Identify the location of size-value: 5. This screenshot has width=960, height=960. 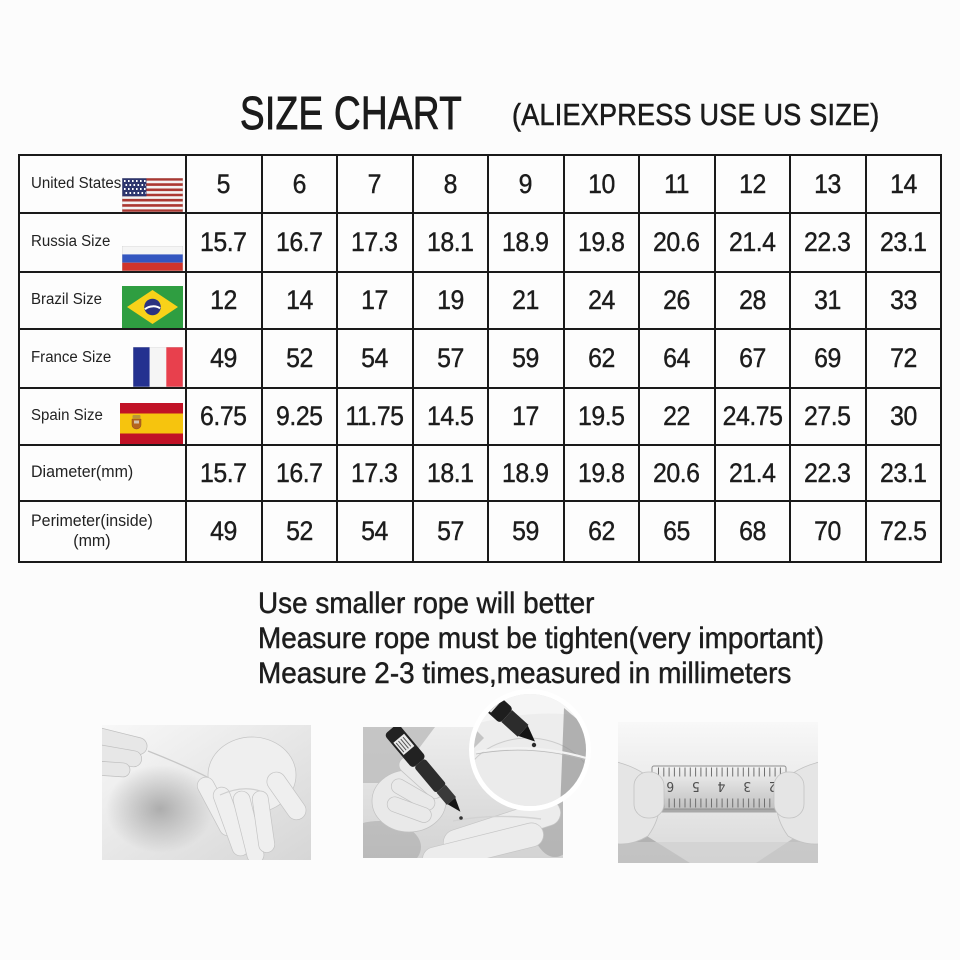
(224, 183).